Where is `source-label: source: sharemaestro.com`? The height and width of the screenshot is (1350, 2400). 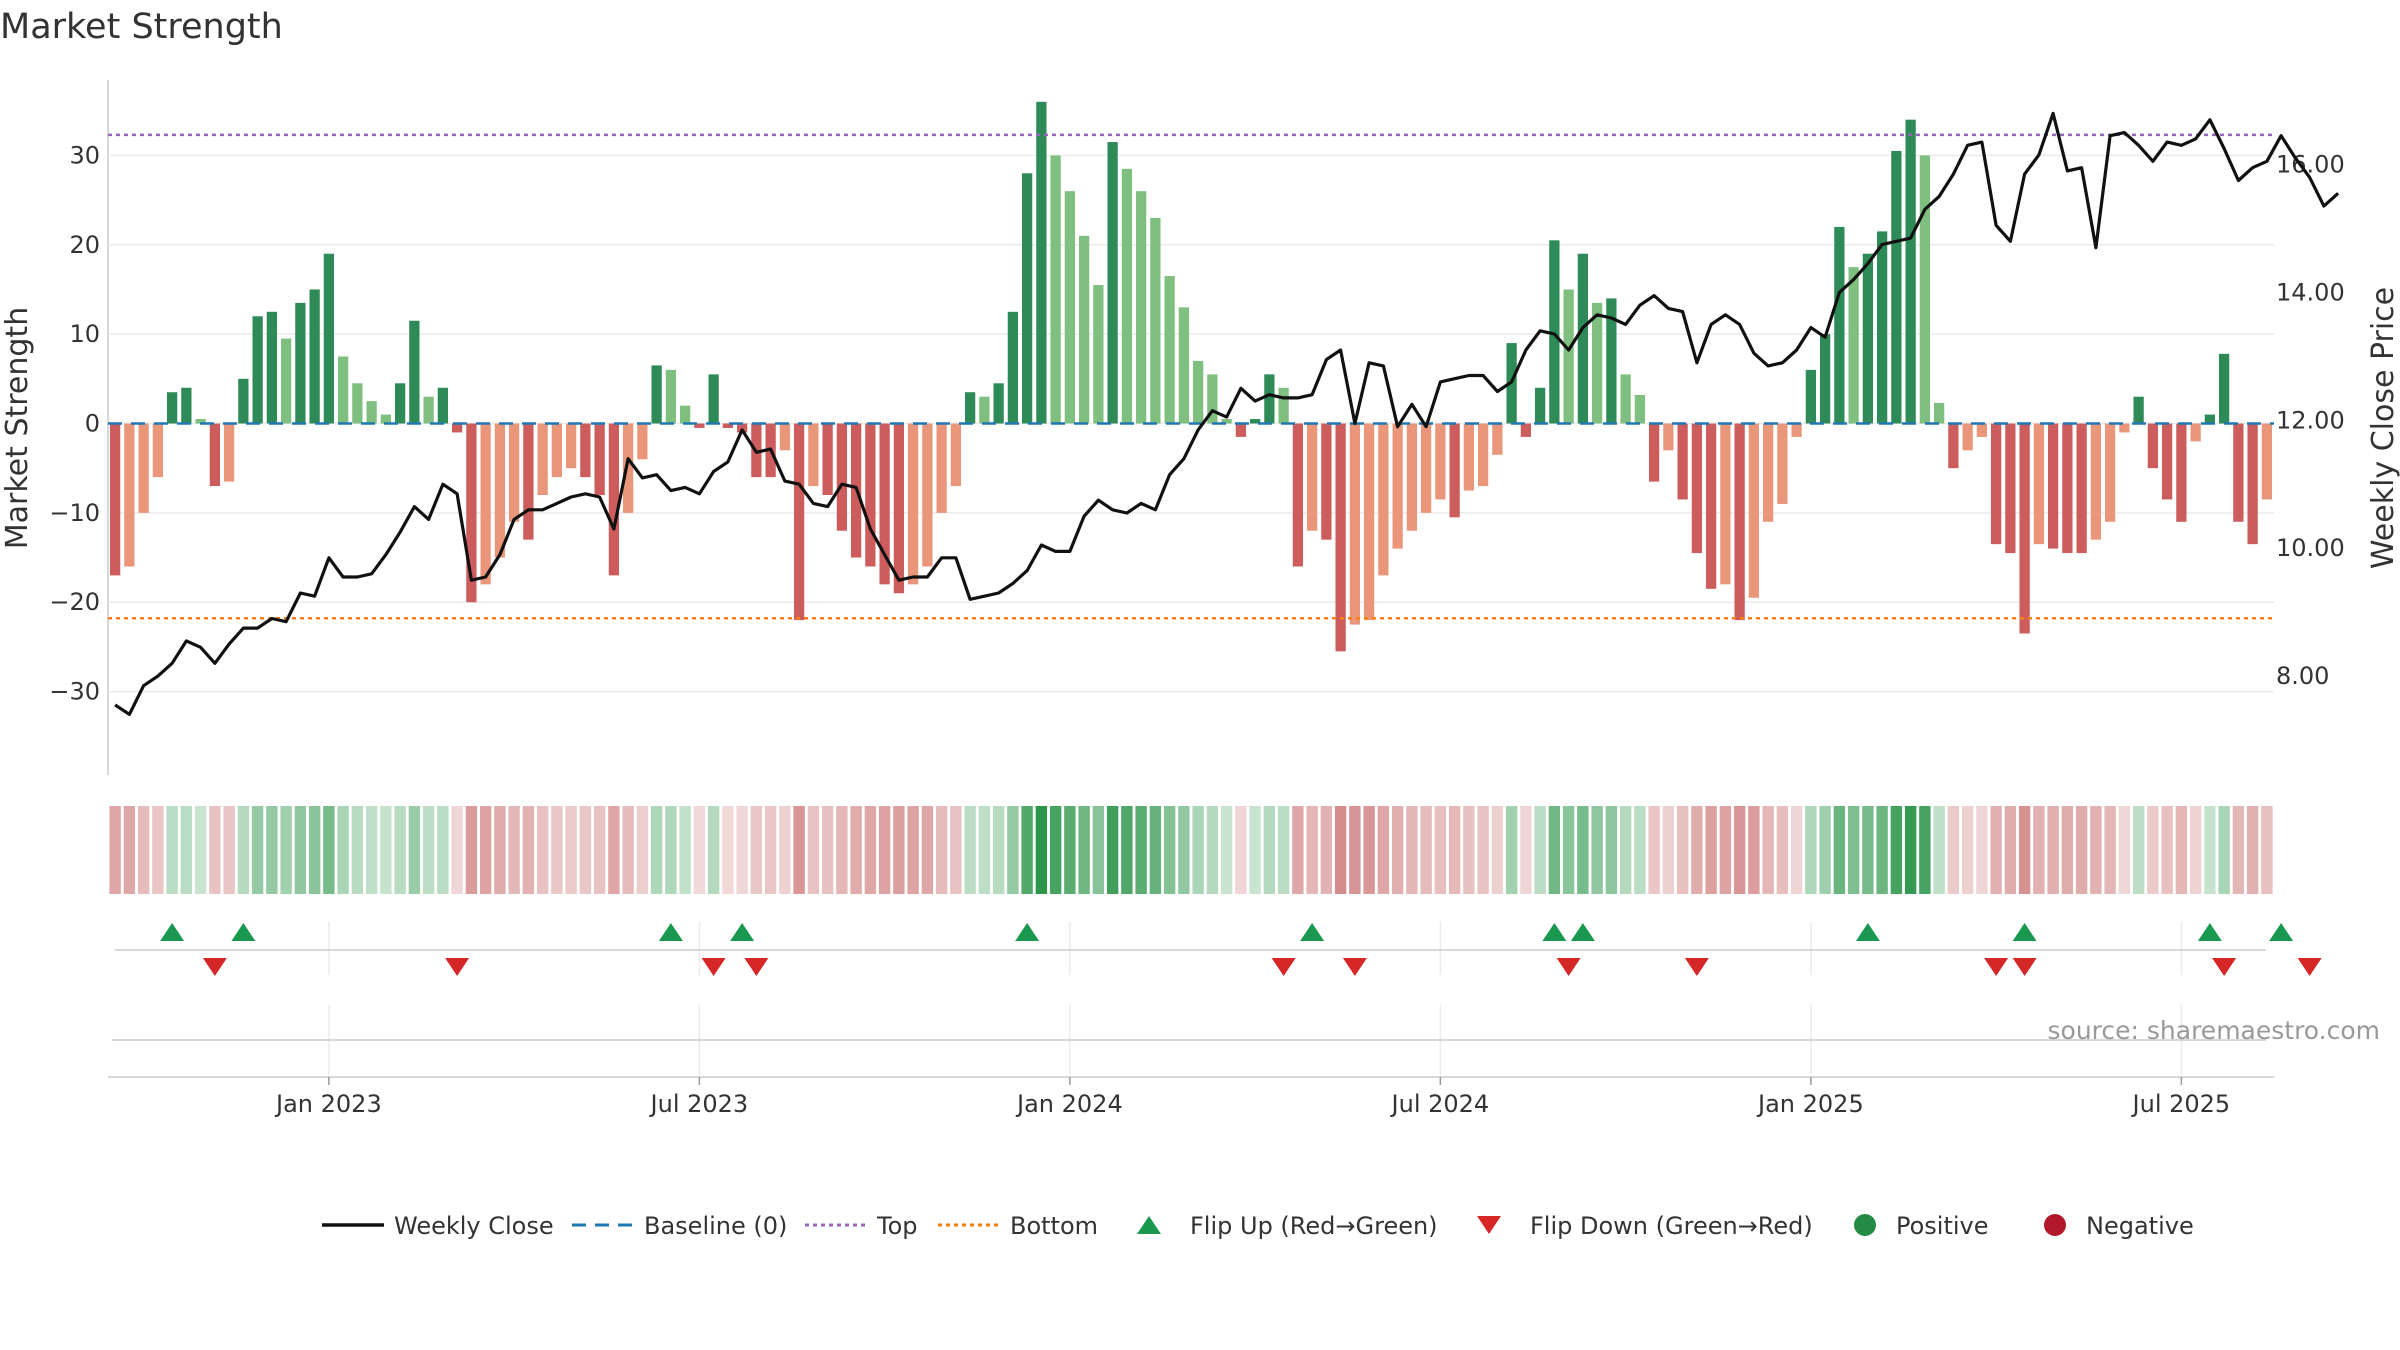
source-label: source: sharemaestro.com is located at coordinates (2214, 1030).